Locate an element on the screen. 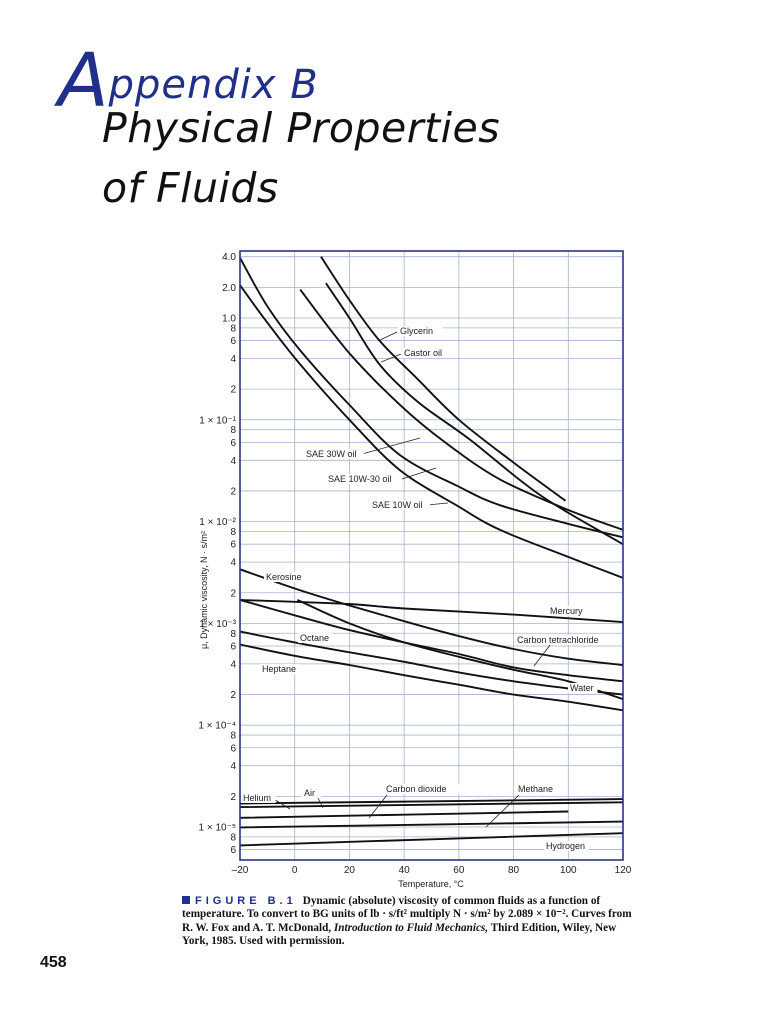 The width and height of the screenshot is (768, 1024). curve-octane is located at coordinates (431, 663).